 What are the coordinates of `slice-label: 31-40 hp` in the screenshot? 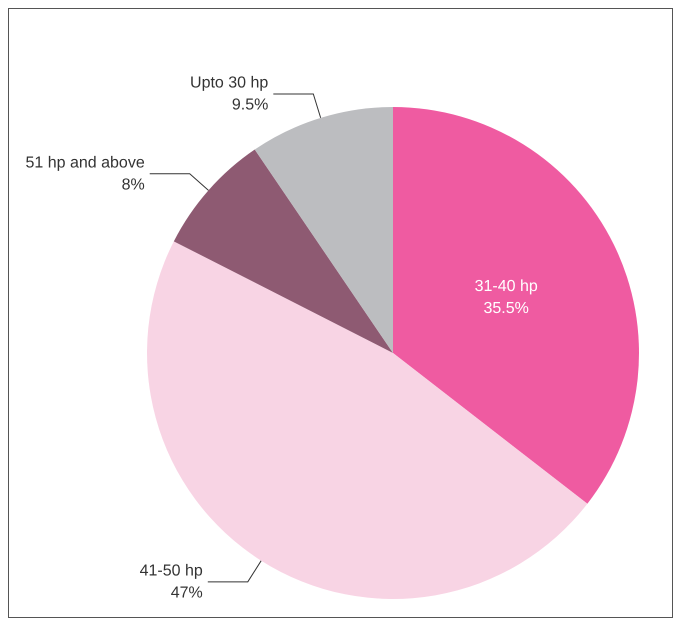 It's located at (506, 287).